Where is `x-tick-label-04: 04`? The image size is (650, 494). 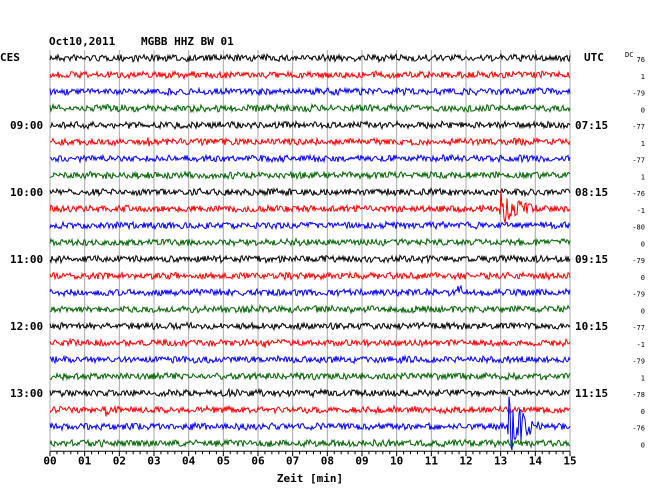 x-tick-label-04: 04 is located at coordinates (189, 460).